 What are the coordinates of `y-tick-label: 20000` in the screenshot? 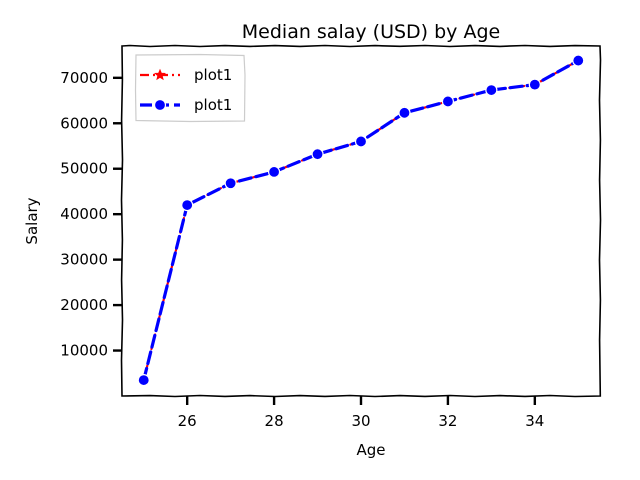 It's located at (84, 305).